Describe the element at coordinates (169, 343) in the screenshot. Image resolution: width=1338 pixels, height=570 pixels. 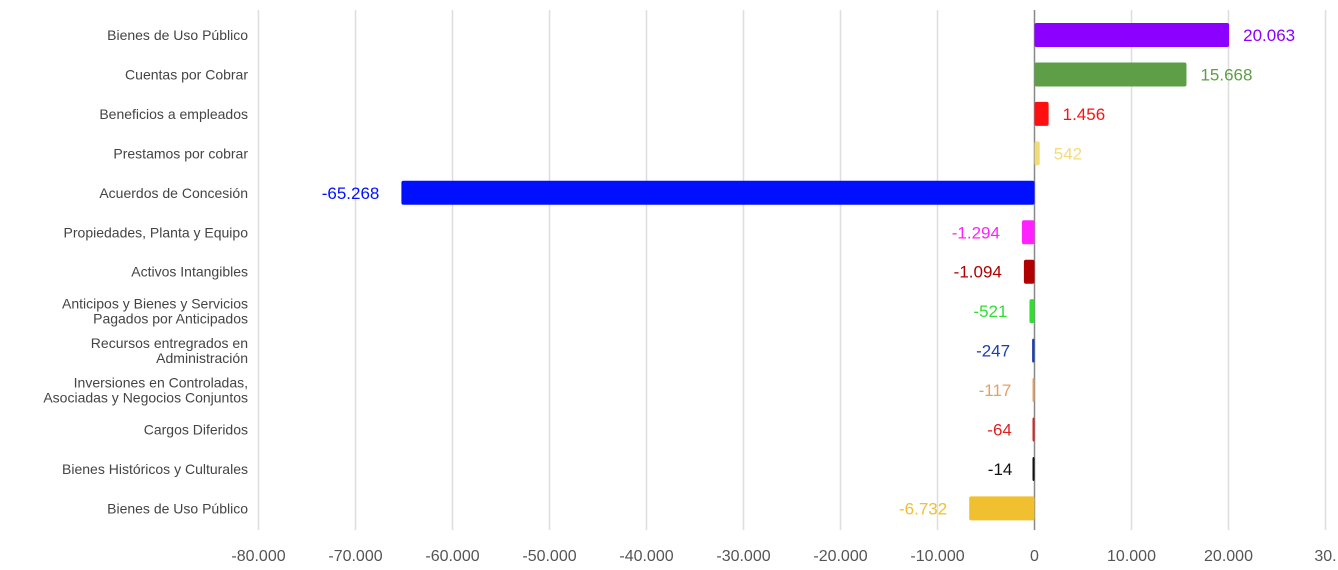
I see `category-label: Recursos entregrados en` at that location.